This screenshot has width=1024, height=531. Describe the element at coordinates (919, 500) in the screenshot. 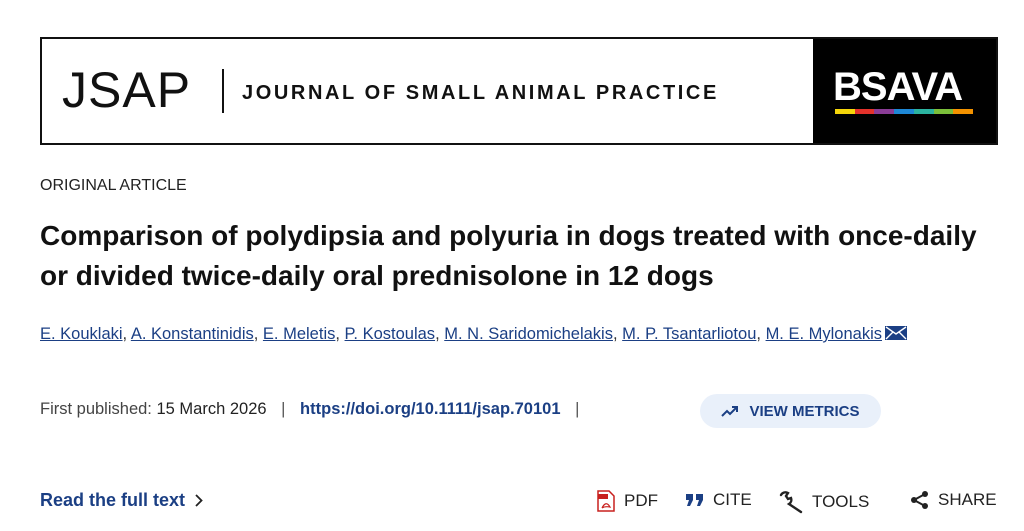

I see `share-icon` at that location.